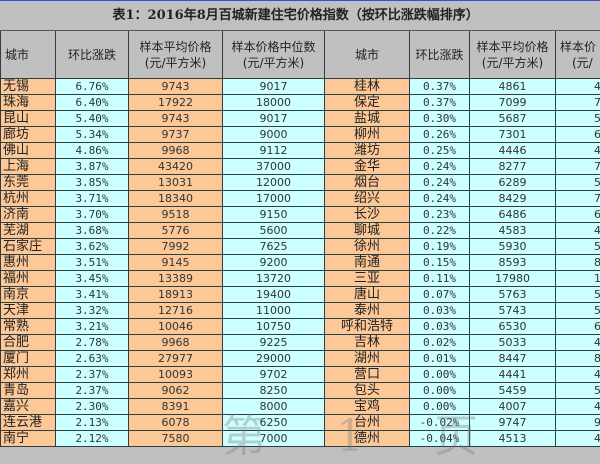 This screenshot has width=600, height=464. What do you see at coordinates (176, 55) in the screenshot?
I see `header-avg-price: 样本平均价格(元/平方米)` at bounding box center [176, 55].